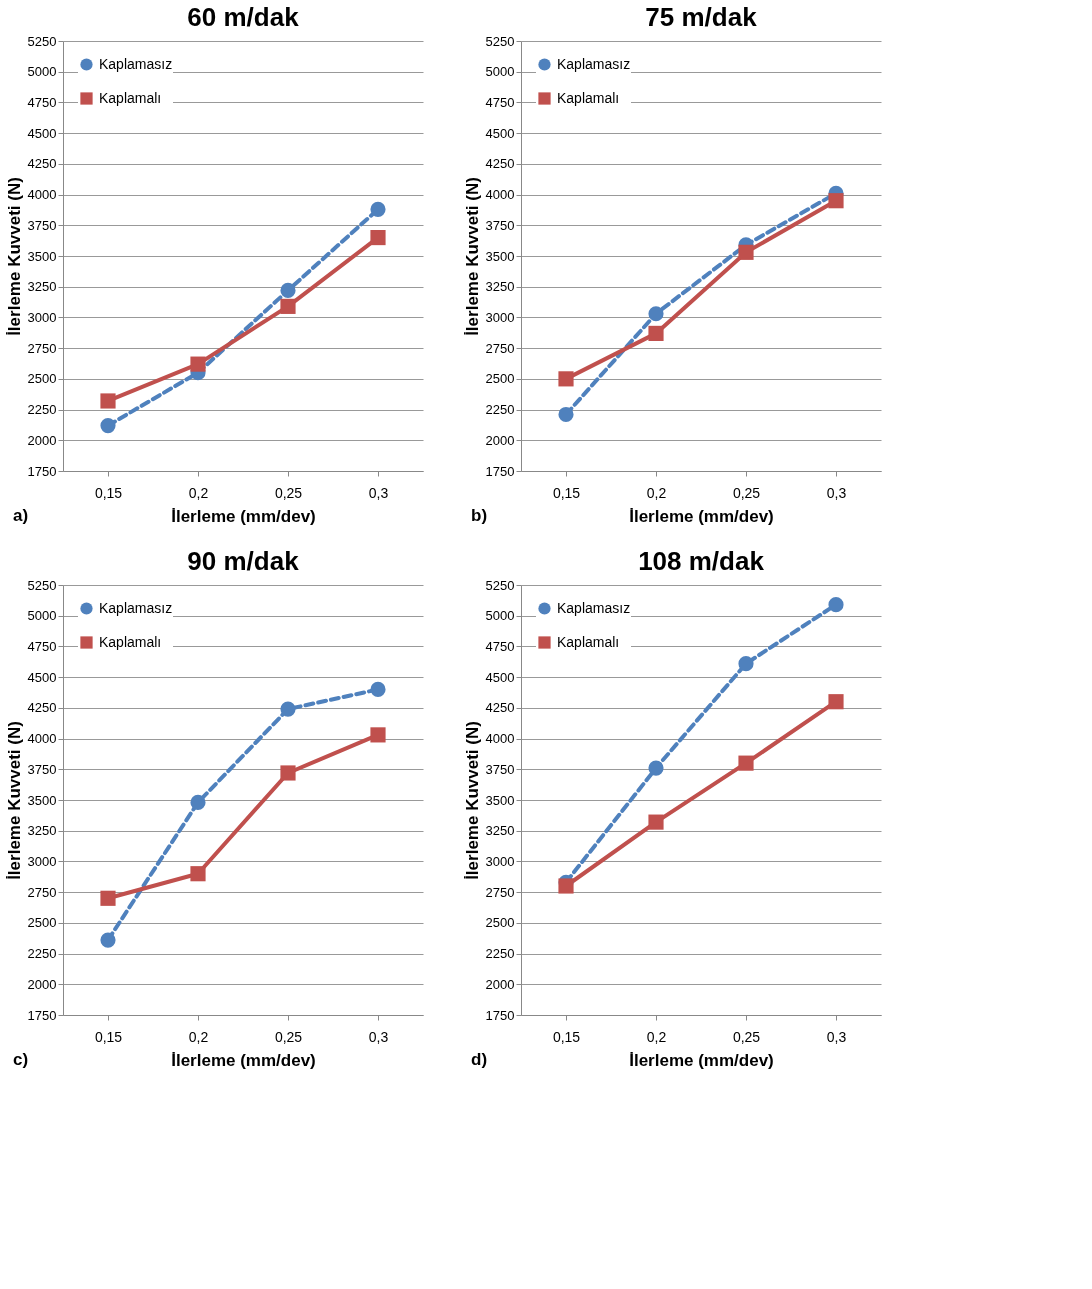  What do you see at coordinates (243, 561) in the screenshot?
I see `chart-title: 90 m/dak` at bounding box center [243, 561].